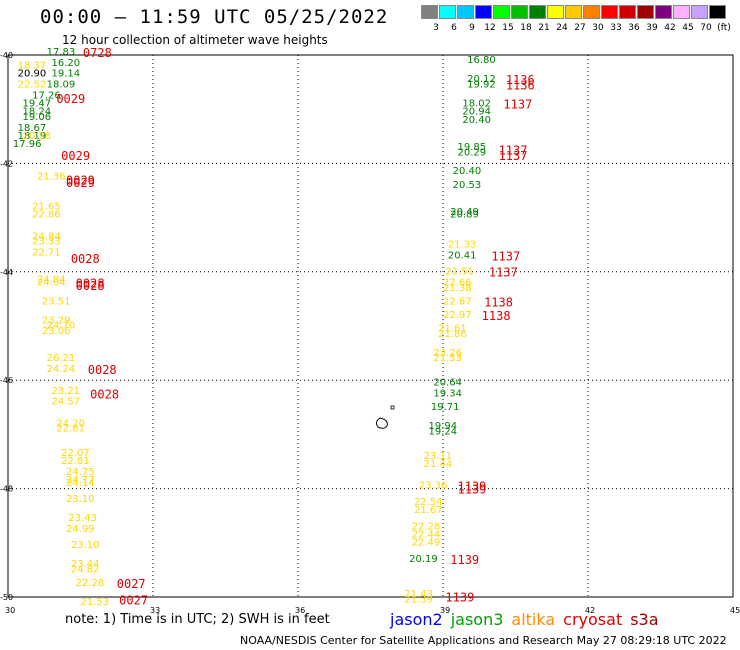 The height and width of the screenshot is (650, 740). Describe the element at coordinates (85, 564) in the screenshot. I see `swh-observation: 23.44` at that location.